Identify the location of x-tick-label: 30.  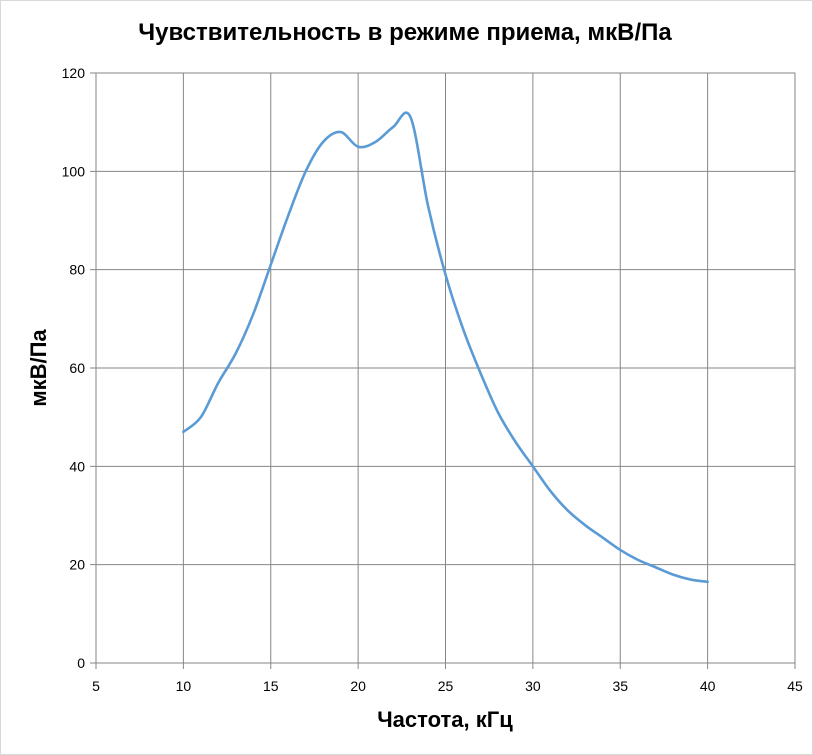
(533, 686).